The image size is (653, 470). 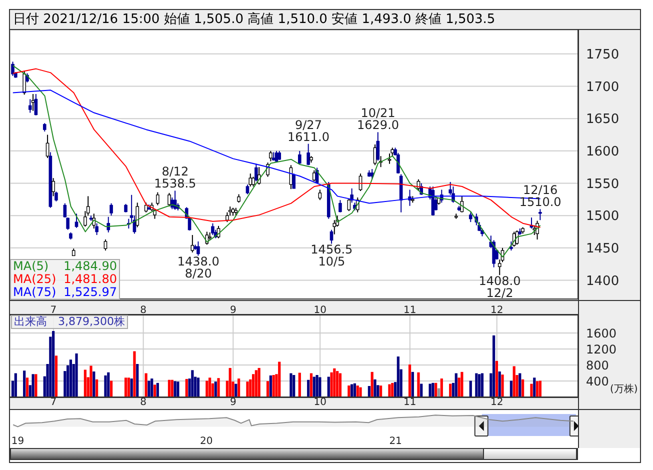 I want to click on chart-title: 日付 2021/12/16 15:00 始値 1,505.0 高値 1,510.0 安値 1,493.0 終値 1,503.5, so click(x=325, y=20).